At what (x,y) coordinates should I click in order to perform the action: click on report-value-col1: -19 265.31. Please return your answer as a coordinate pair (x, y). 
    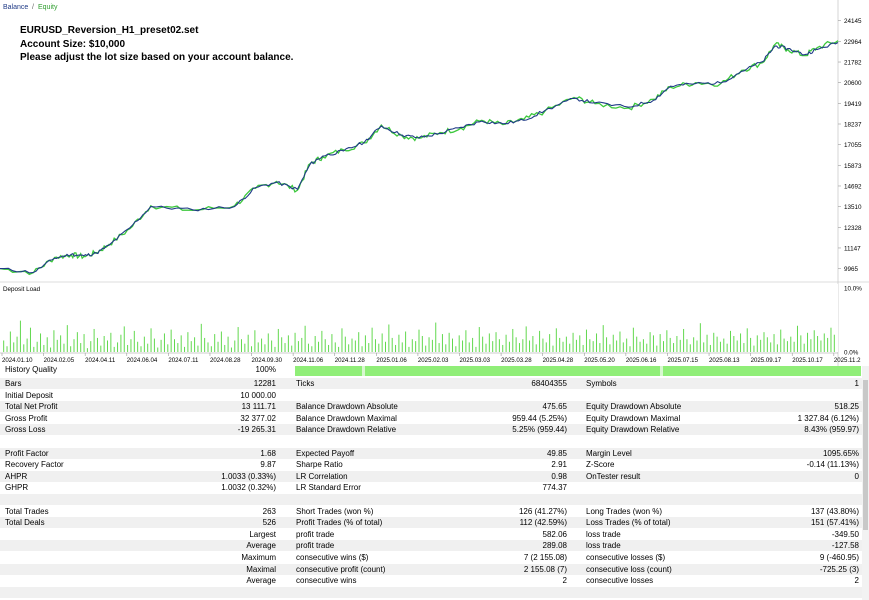
    Looking at the image, I should click on (256, 430).